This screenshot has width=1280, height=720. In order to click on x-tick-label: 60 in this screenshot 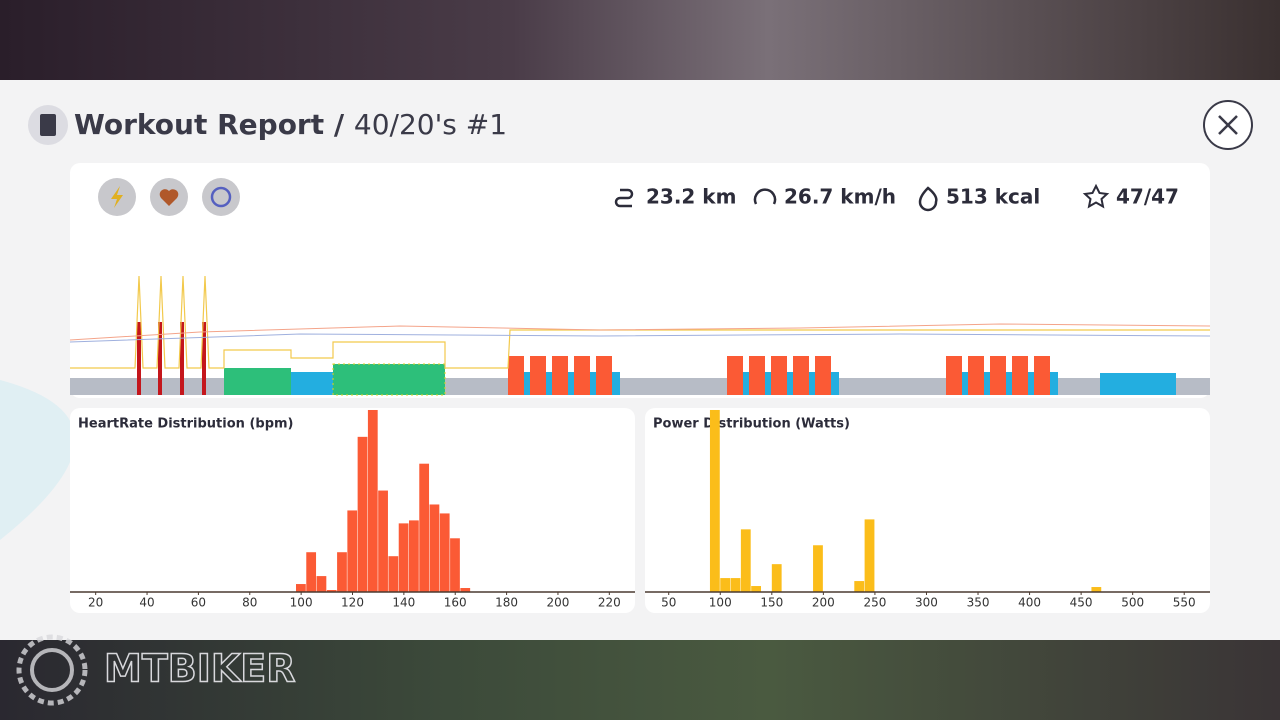, I will do `click(198, 603)`.